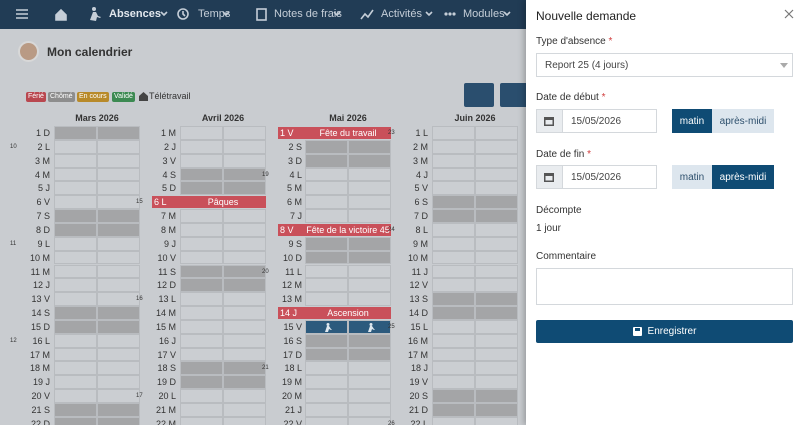 Image resolution: width=800 pixels, height=425 pixels. I want to click on nav-item: Modules, so click(484, 14).